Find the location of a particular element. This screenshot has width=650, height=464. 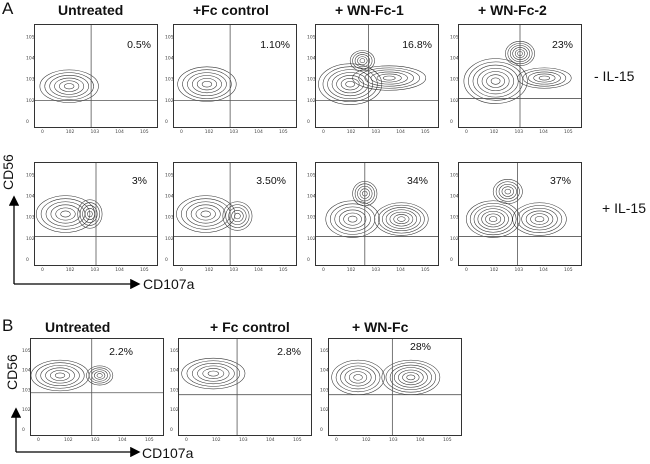

plot-a-r1-untreated: 0 0 102 102 103 103 104 104 105 105 0.5% is located at coordinates (92, 79).